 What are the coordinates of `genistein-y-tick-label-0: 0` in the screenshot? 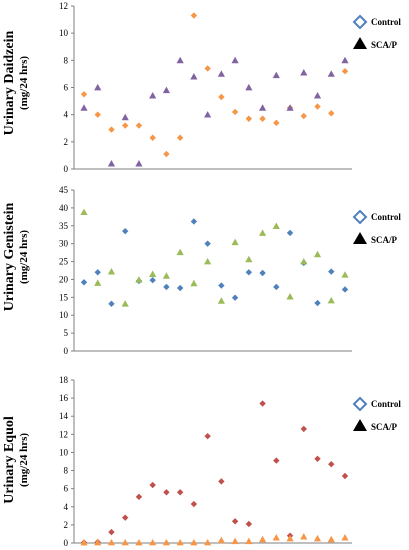 It's located at (66, 351).